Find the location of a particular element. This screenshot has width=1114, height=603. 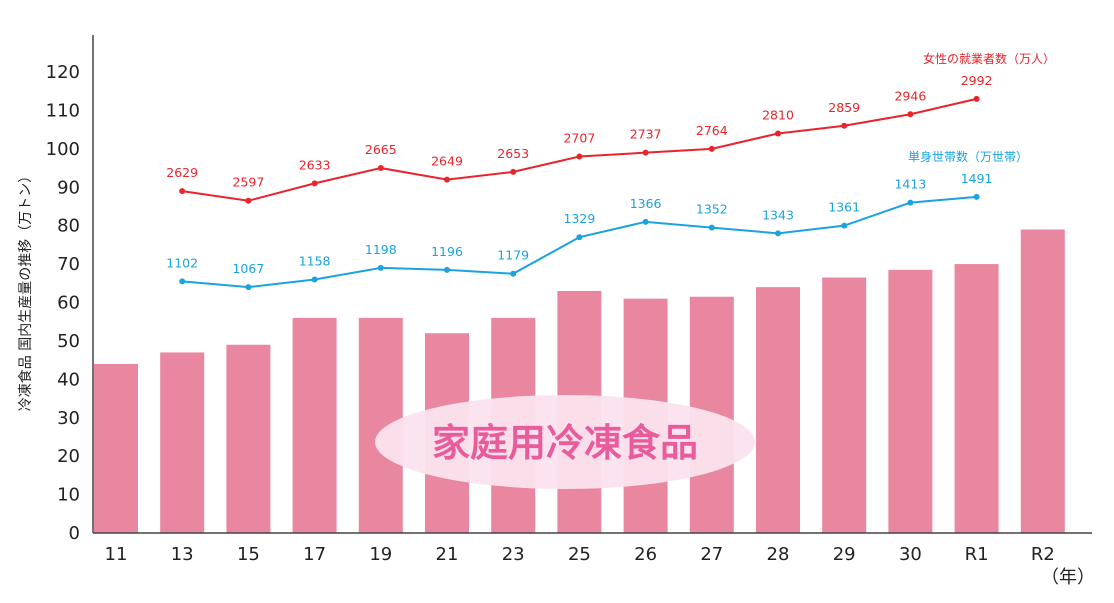

x-tick-label: 23 is located at coordinates (513, 554).